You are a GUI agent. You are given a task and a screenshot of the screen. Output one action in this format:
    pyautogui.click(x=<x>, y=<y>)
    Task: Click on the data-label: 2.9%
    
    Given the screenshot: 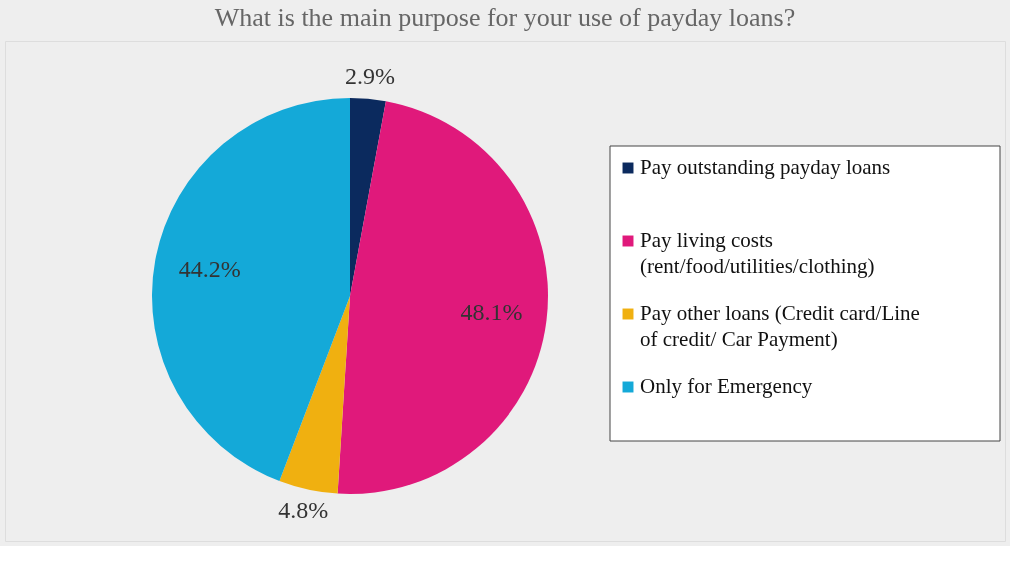 What is the action you would take?
    pyautogui.click(x=370, y=75)
    